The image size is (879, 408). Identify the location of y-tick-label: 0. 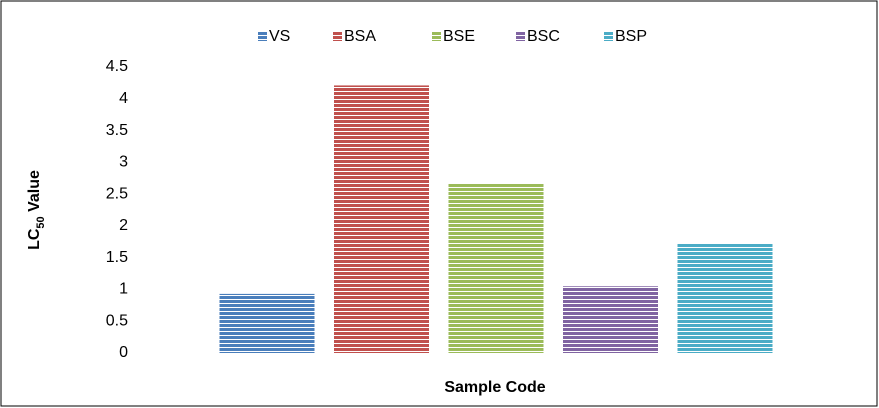
(123, 352).